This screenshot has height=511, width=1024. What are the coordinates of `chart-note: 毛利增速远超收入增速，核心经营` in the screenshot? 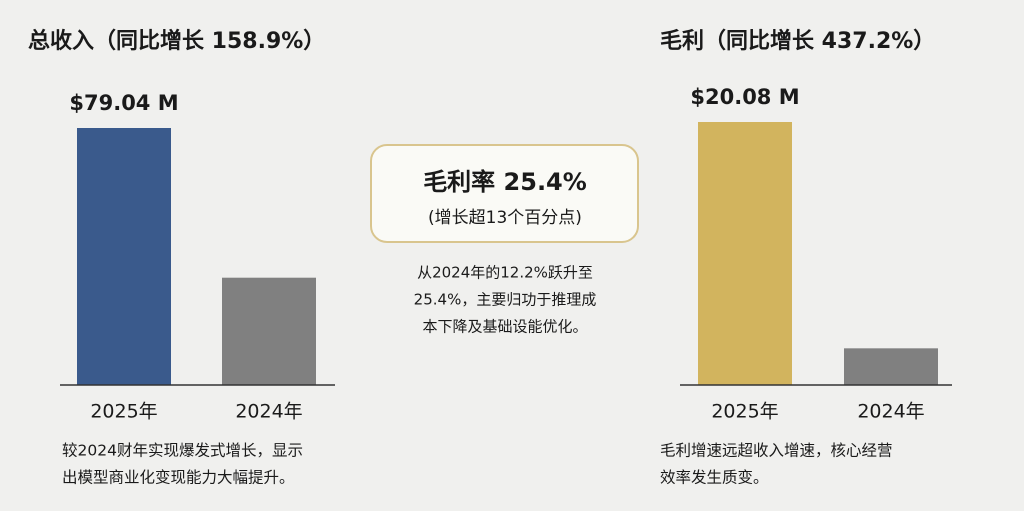 It's located at (776, 451).